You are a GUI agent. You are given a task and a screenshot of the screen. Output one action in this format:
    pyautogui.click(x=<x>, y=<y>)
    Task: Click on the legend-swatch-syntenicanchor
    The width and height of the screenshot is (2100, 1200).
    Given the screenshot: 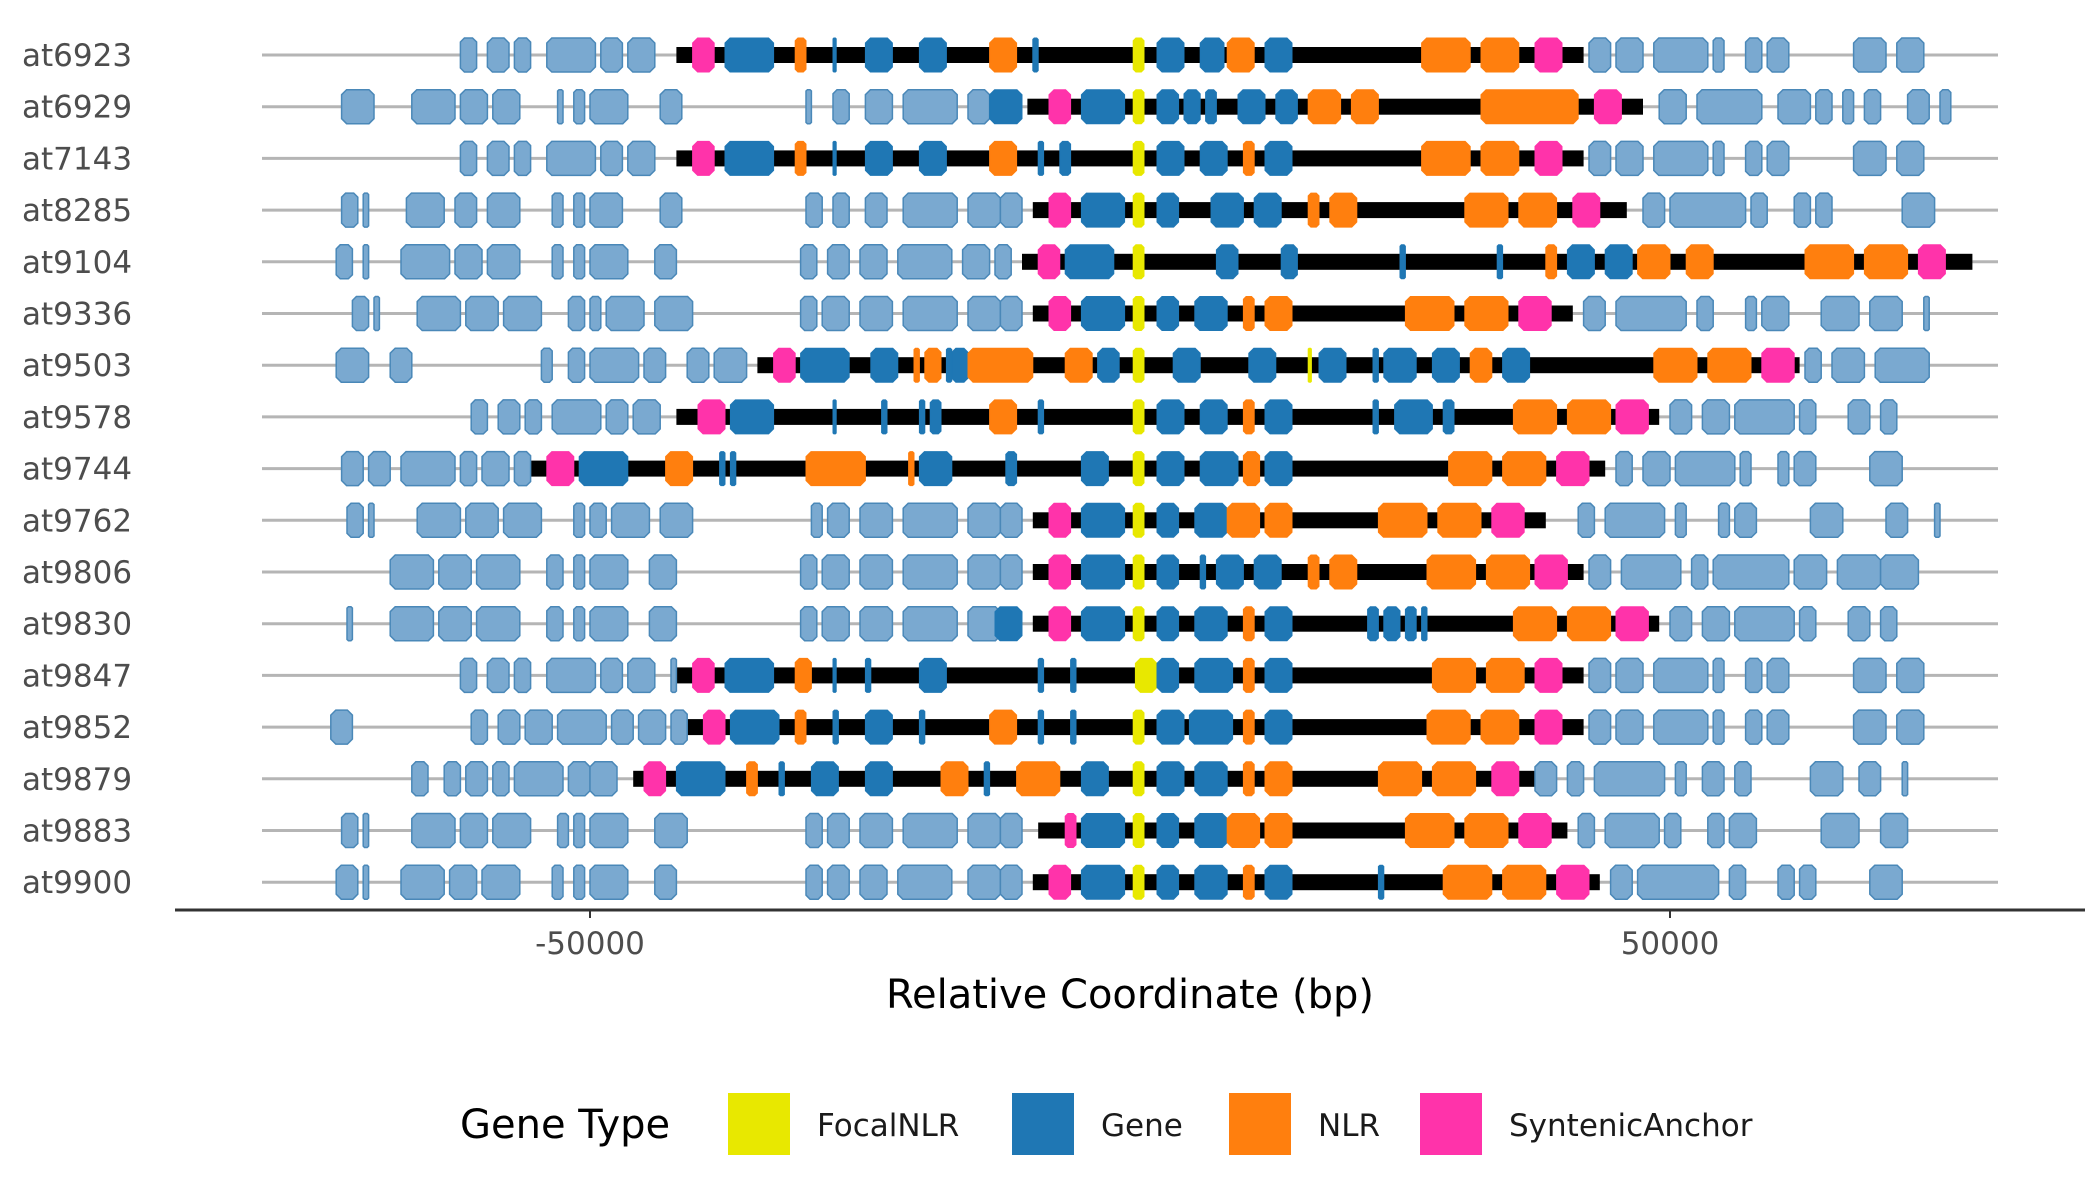 What is the action you would take?
    pyautogui.click(x=1451, y=1124)
    